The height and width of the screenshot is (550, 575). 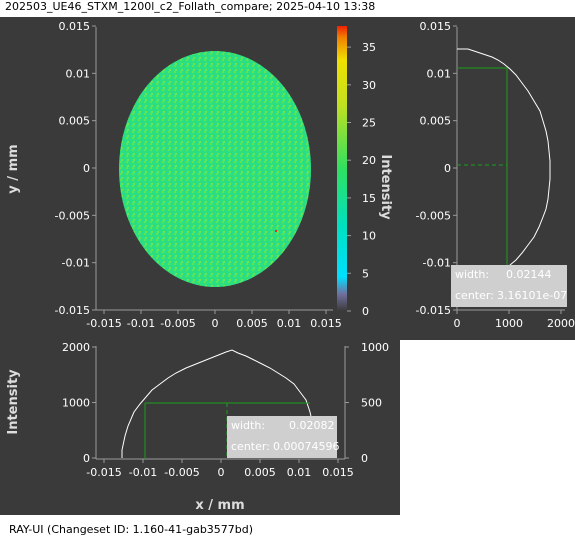 I want to click on colorbar-label: Intensity, so click(x=385, y=187).